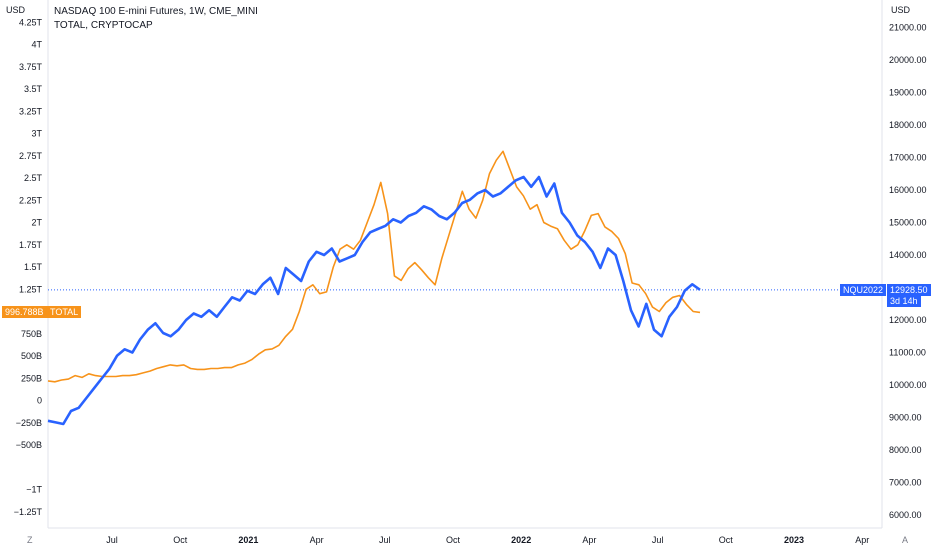 This screenshot has width=932, height=550. What do you see at coordinates (794, 540) in the screenshot?
I see `time-tick-label: 2023` at bounding box center [794, 540].